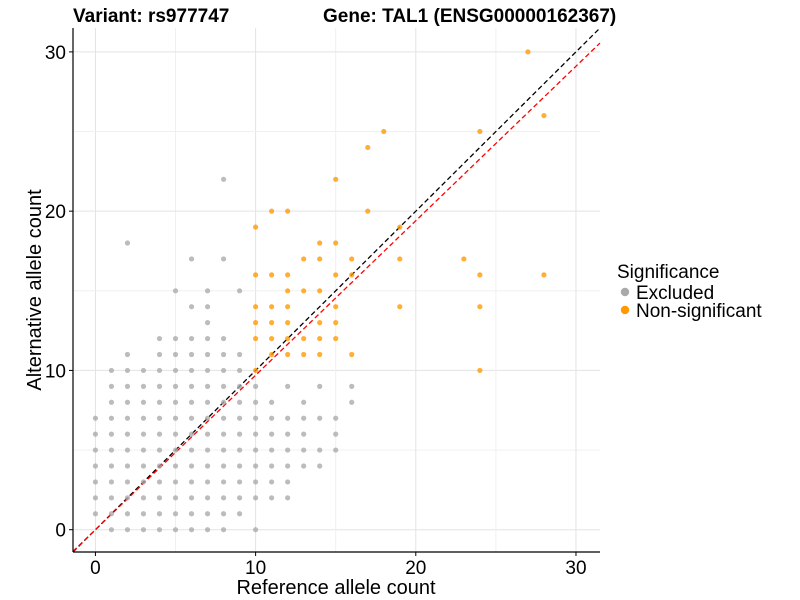 The height and width of the screenshot is (600, 800). I want to click on legend-label-excluded: Excluded, so click(675, 293).